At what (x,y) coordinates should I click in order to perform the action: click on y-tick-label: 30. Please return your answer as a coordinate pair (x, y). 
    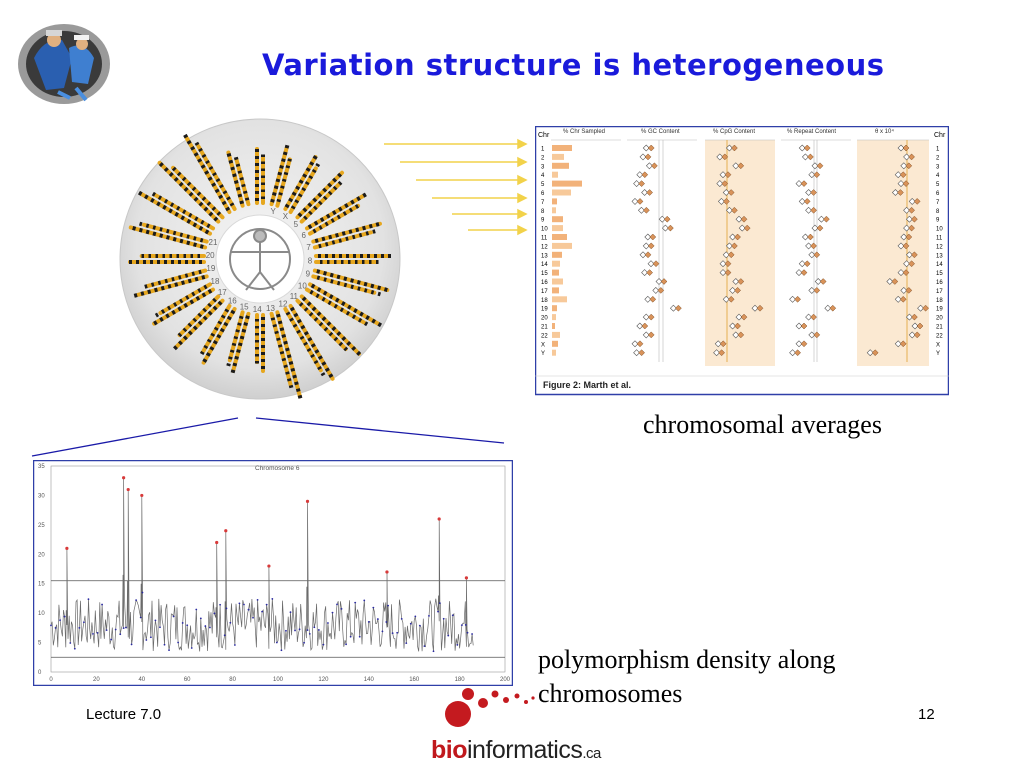
    Looking at the image, I should click on (41, 496).